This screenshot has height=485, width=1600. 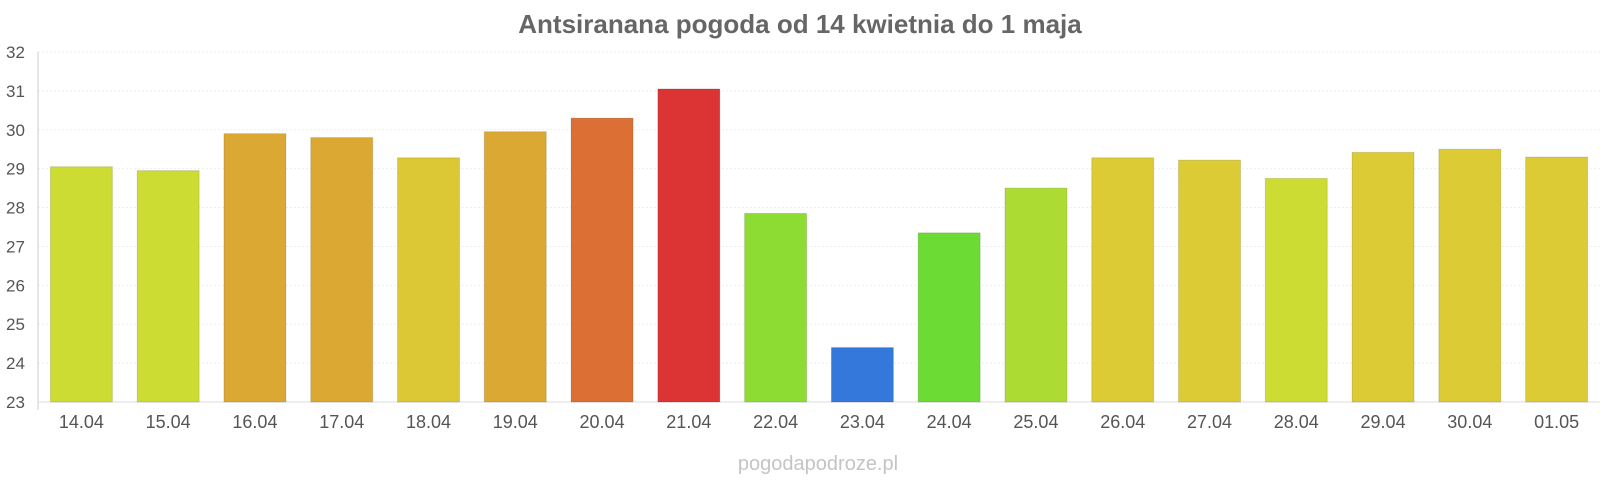 What do you see at coordinates (15, 169) in the screenshot?
I see `y-tick-label: 29` at bounding box center [15, 169].